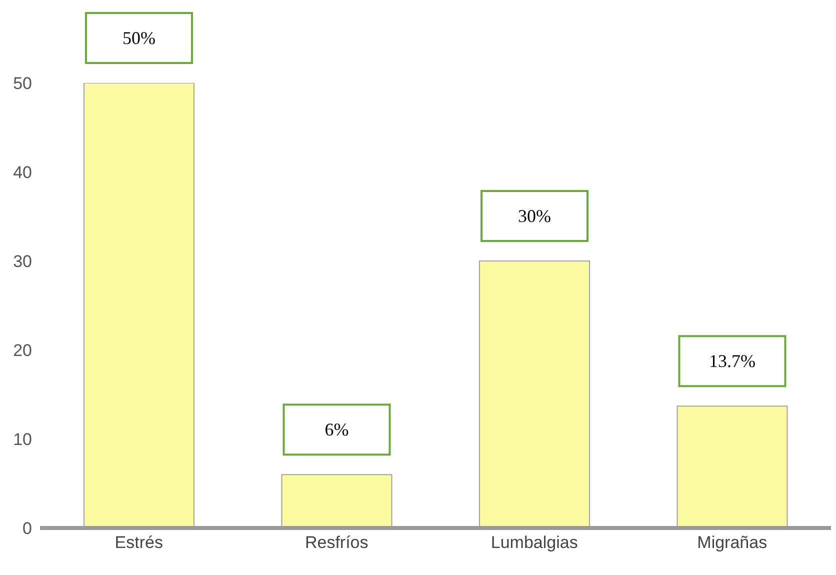 This screenshot has height=575, width=836. What do you see at coordinates (22, 84) in the screenshot?
I see `y-tick-label: 50` at bounding box center [22, 84].